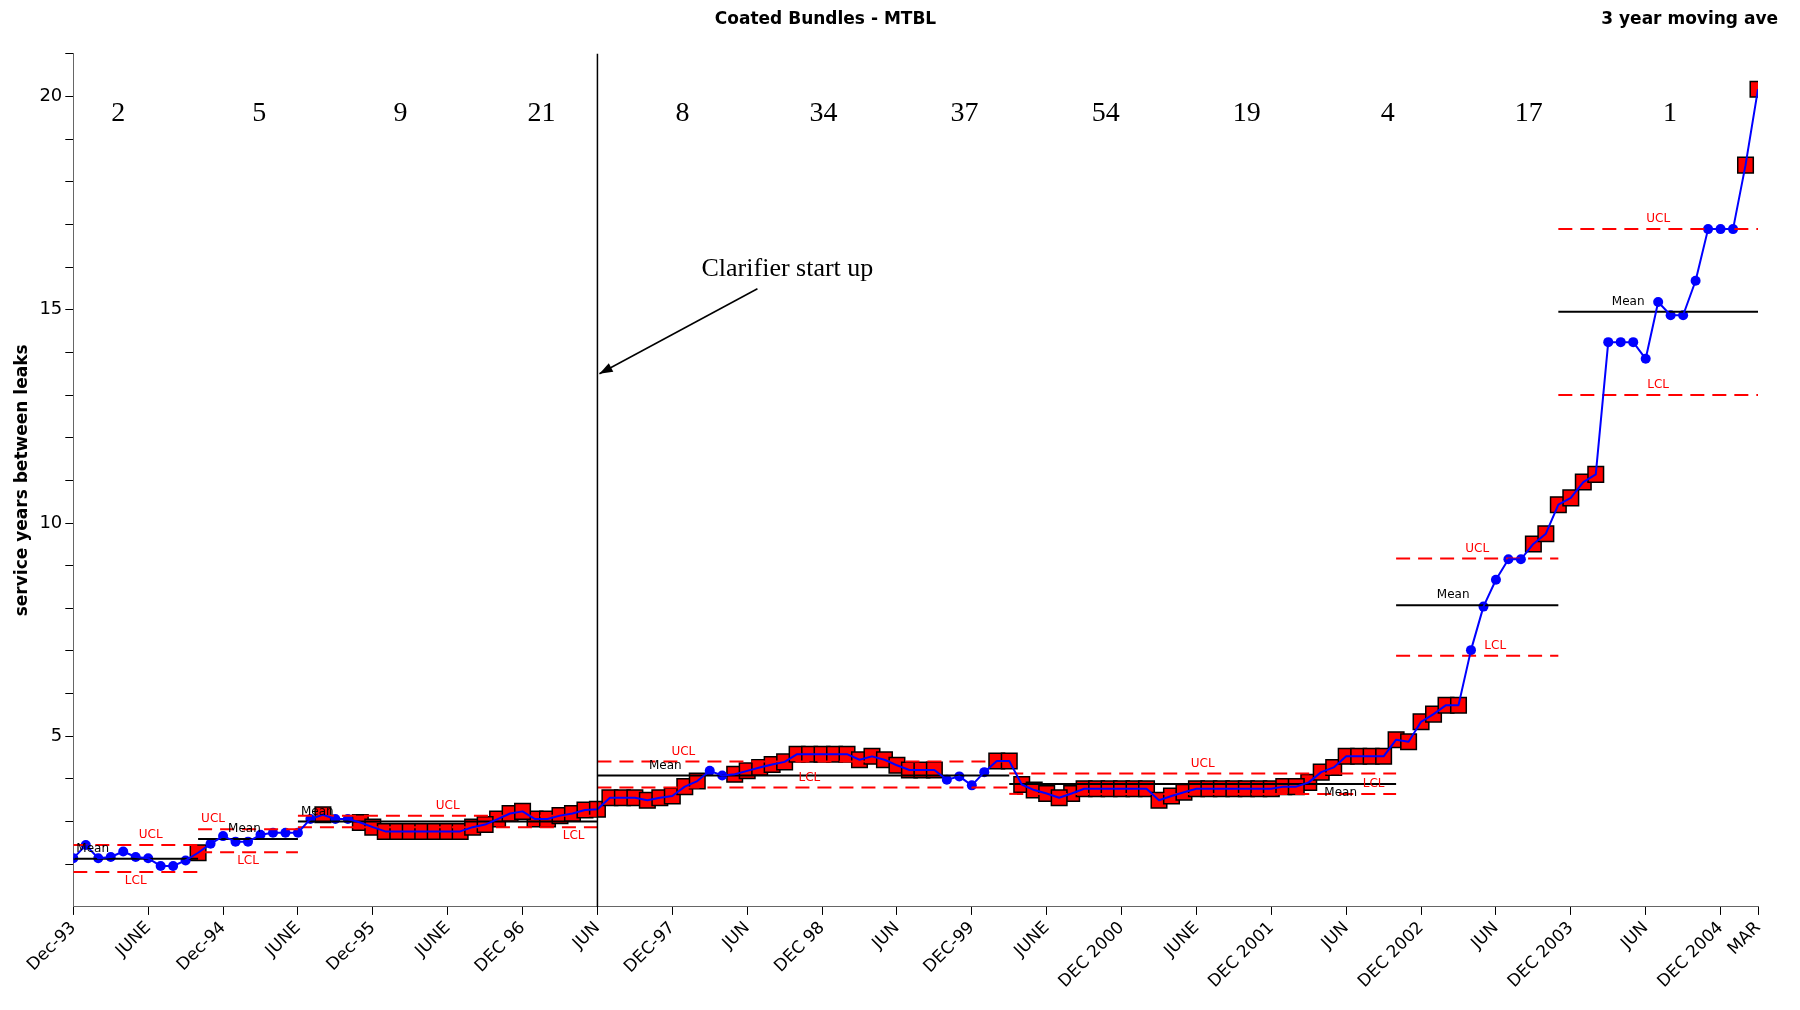 Image resolution: width=1800 pixels, height=1010 pixels. Describe the element at coordinates (1105, 112) in the screenshot. I see `annotation: 54` at that location.